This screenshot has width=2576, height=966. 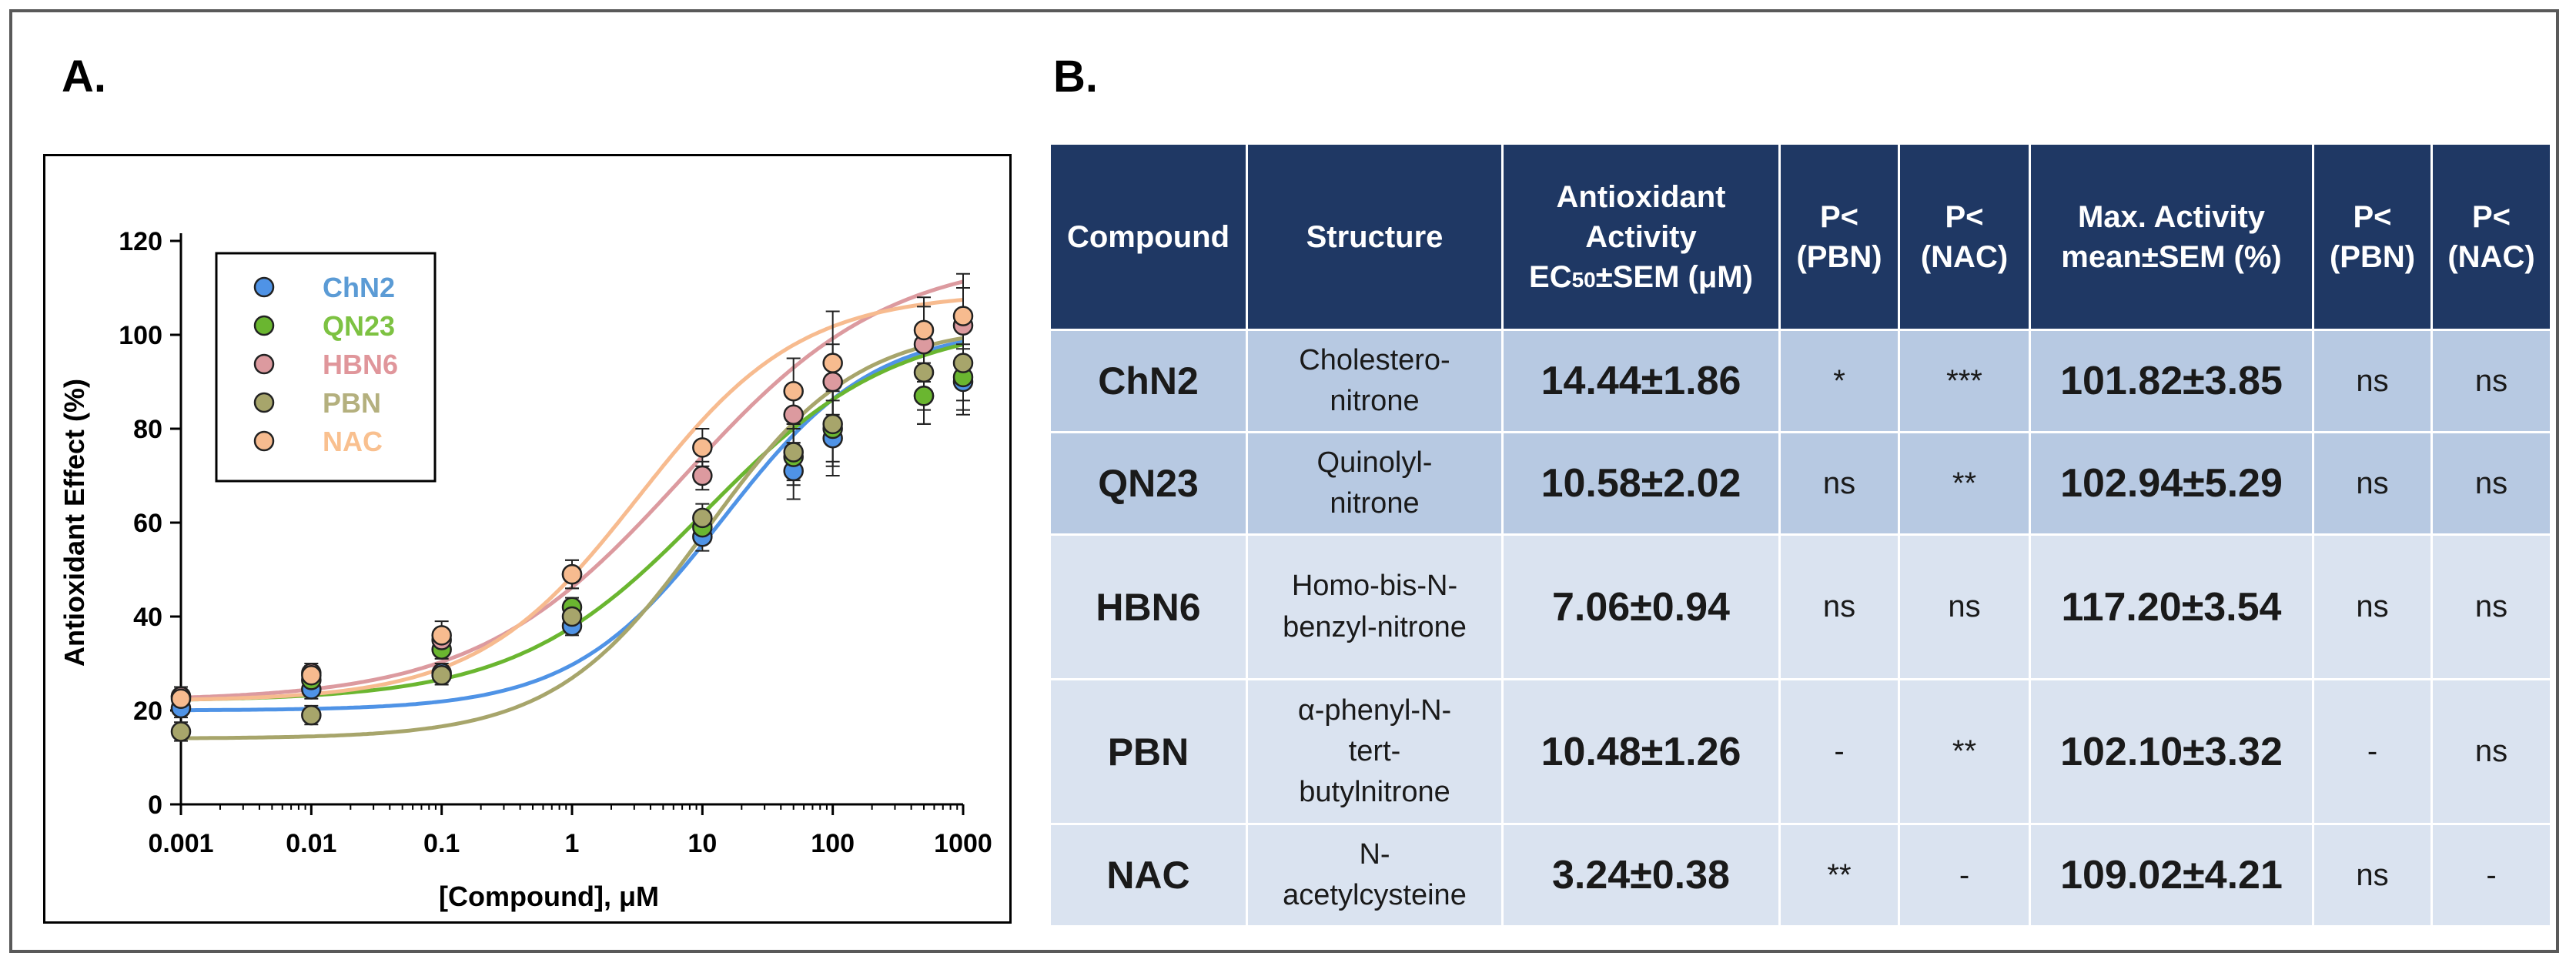 What do you see at coordinates (264, 364) in the screenshot?
I see `legend-marker-hbn6` at bounding box center [264, 364].